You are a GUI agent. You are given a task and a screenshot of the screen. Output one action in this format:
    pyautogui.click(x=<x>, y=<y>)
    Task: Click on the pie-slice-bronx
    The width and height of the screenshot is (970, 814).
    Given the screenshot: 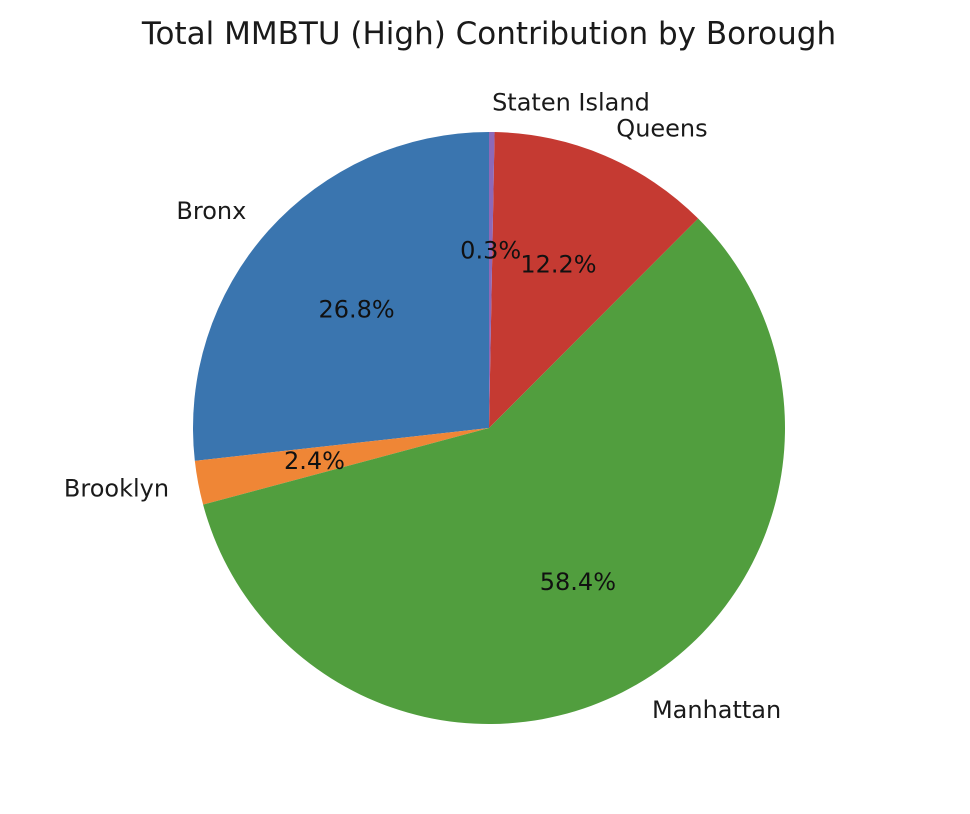 What is the action you would take?
    pyautogui.click(x=340, y=296)
    